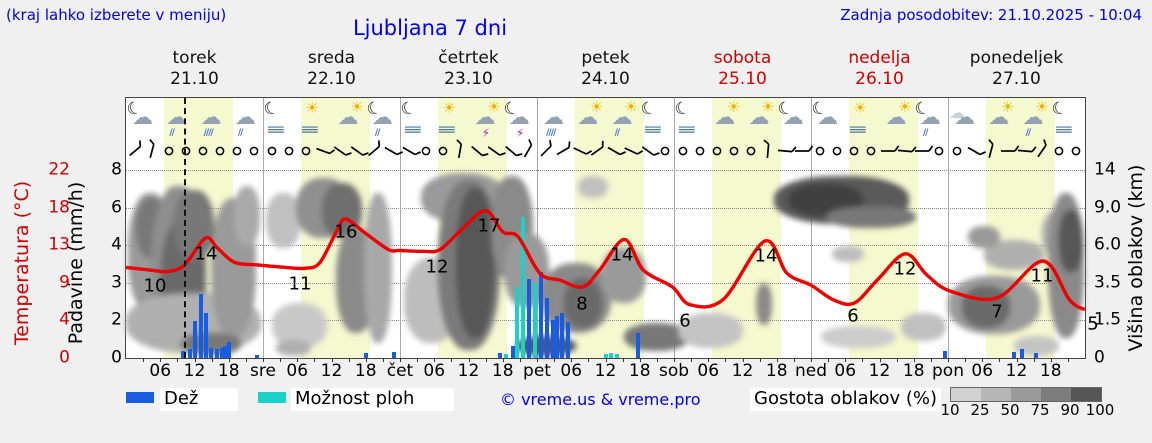  Describe the element at coordinates (346, 232) in the screenshot. I see `temp-label: 16` at that location.